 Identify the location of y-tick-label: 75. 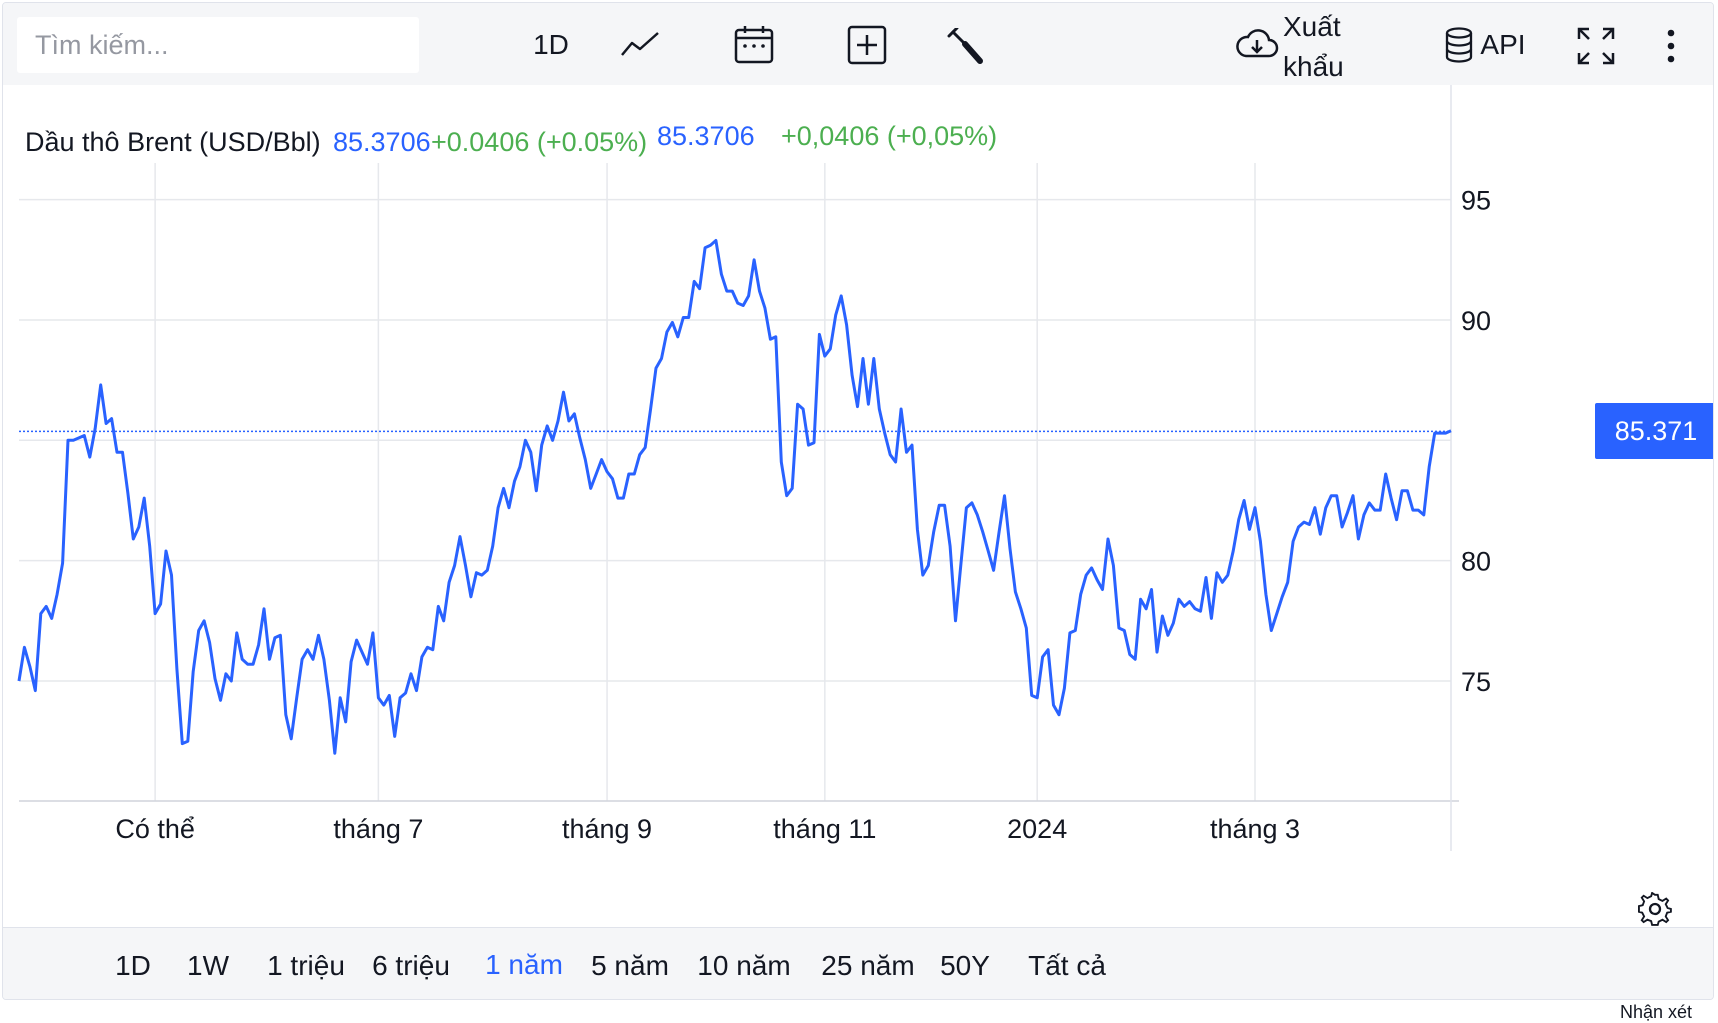
(1476, 682).